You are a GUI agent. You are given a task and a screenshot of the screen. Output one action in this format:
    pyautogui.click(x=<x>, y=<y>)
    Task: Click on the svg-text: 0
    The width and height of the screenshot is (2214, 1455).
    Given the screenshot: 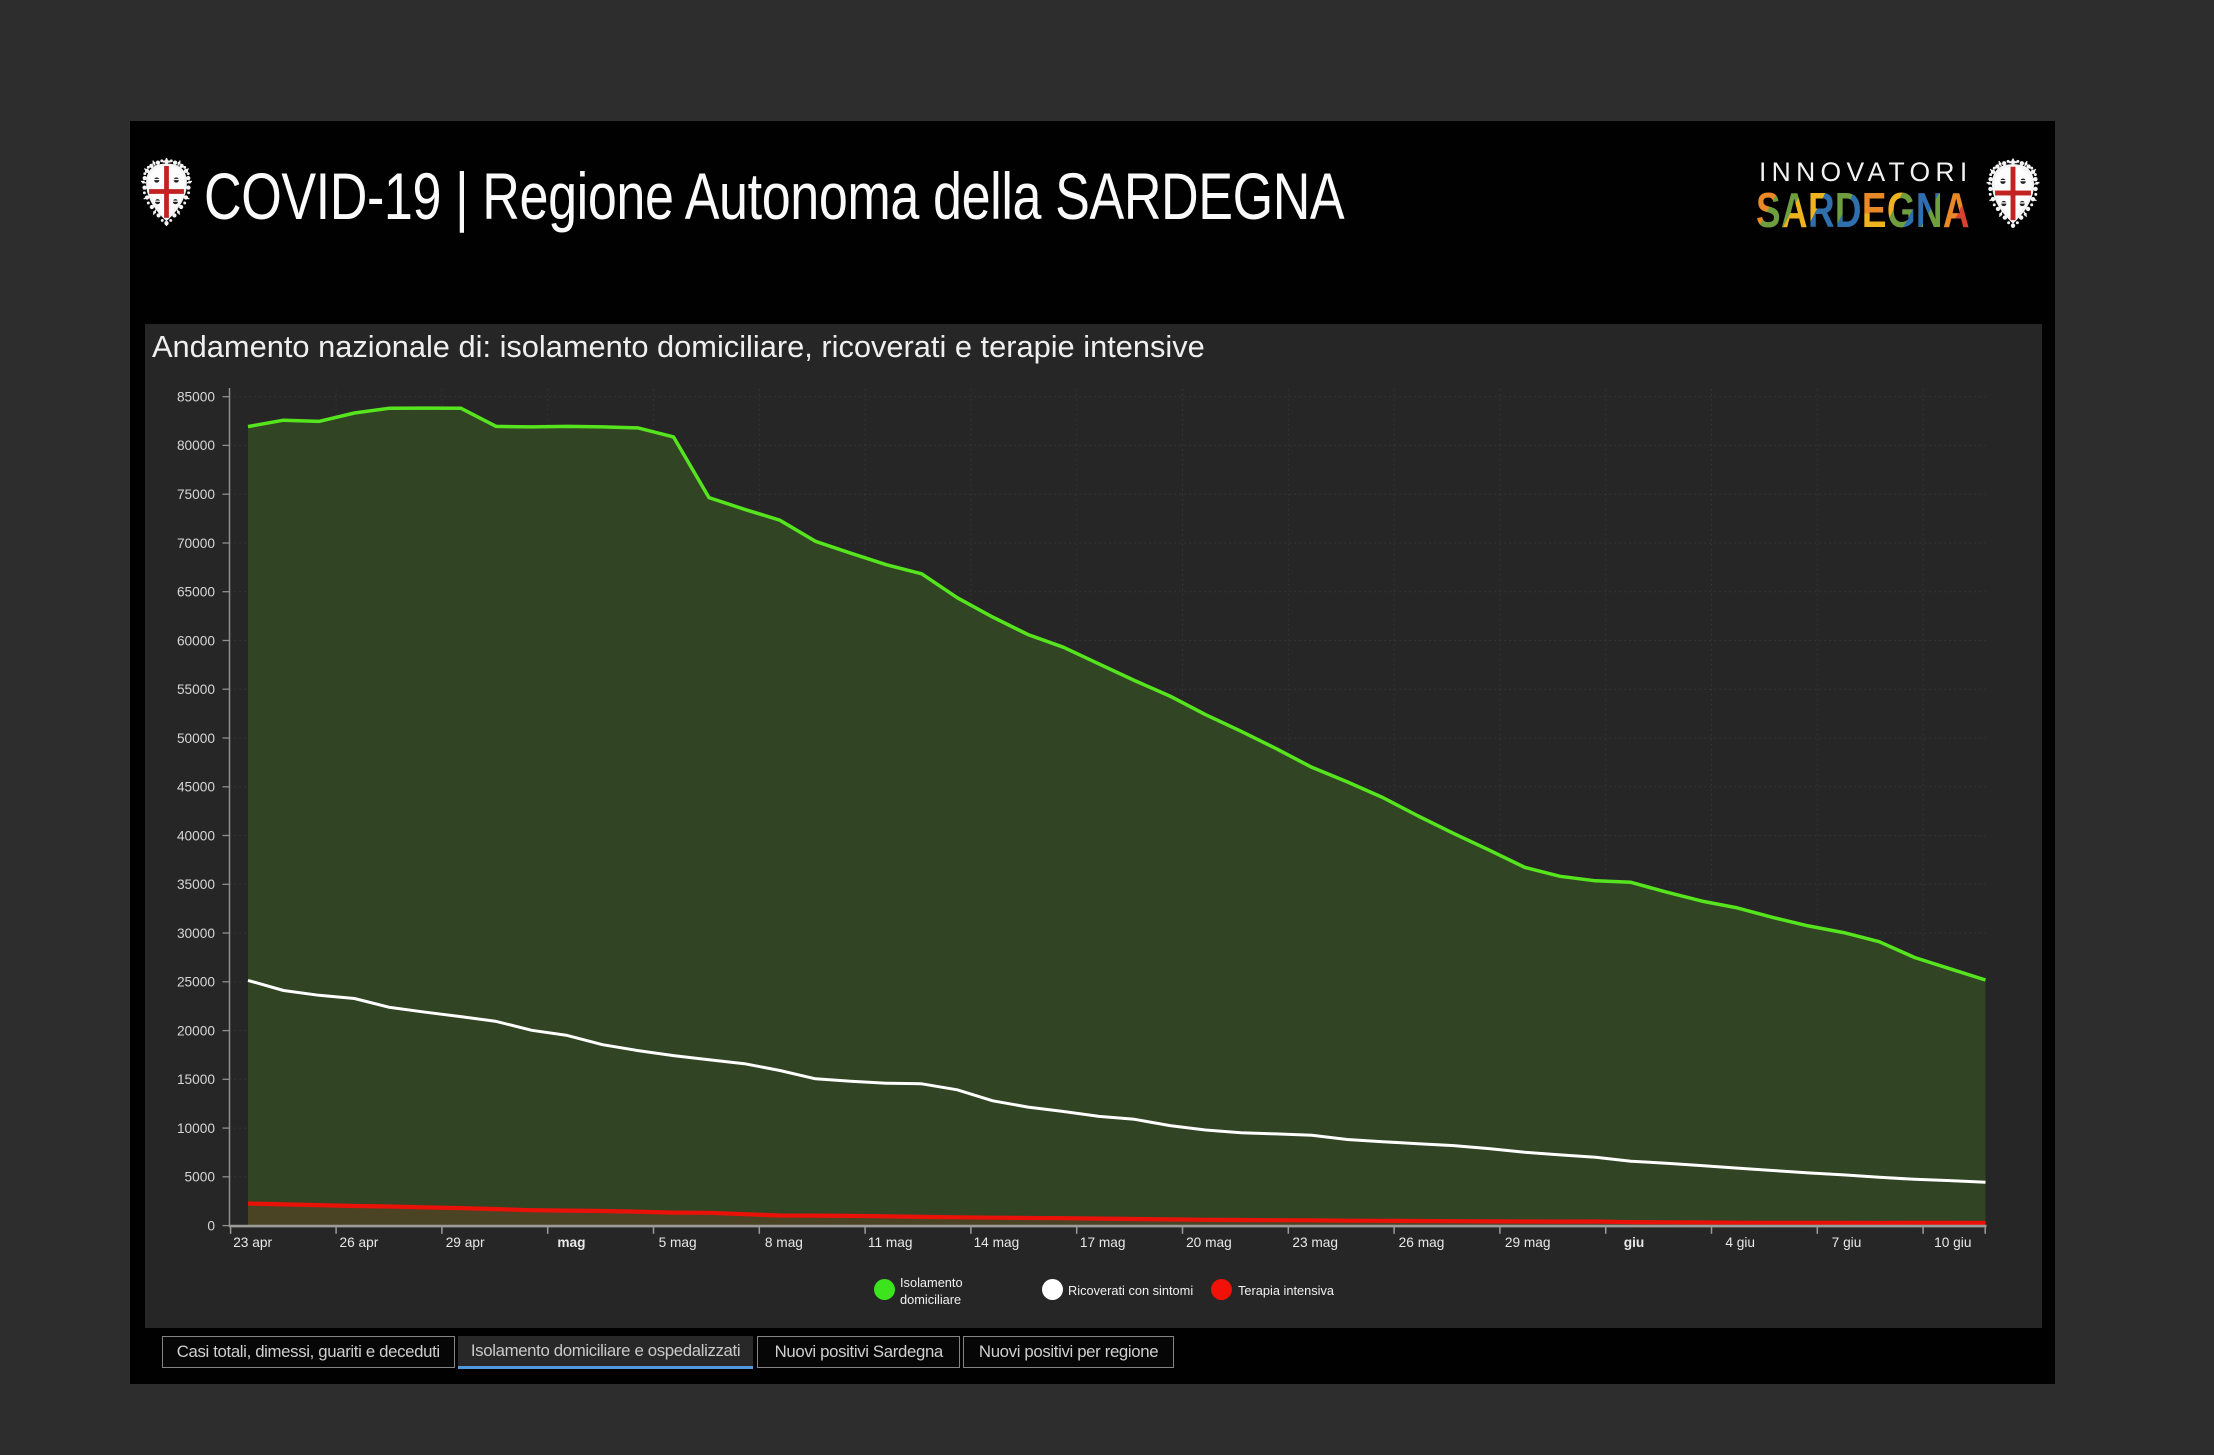 What is the action you would take?
    pyautogui.click(x=211, y=1225)
    